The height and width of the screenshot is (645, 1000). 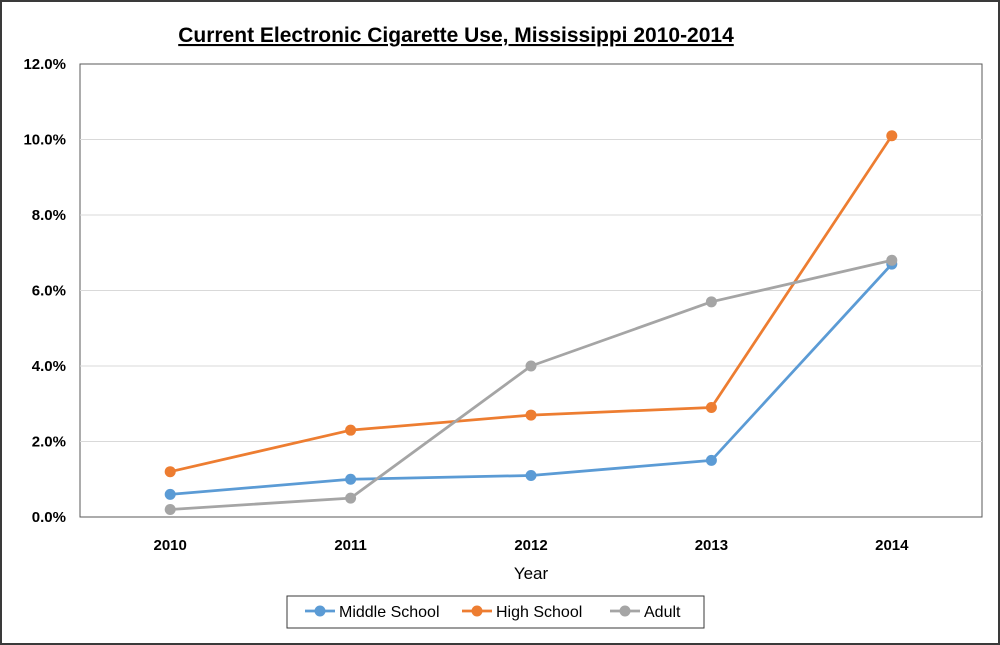 What do you see at coordinates (49, 442) in the screenshot?
I see `y-tick-label: 2.0%` at bounding box center [49, 442].